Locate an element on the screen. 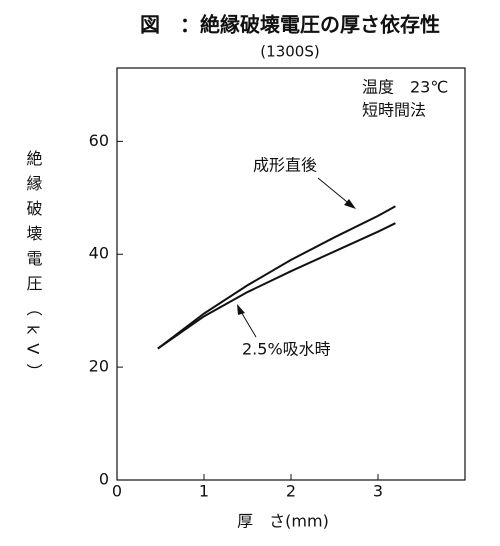 The image size is (500, 546). y-tick-label: 0 is located at coordinates (104, 479).